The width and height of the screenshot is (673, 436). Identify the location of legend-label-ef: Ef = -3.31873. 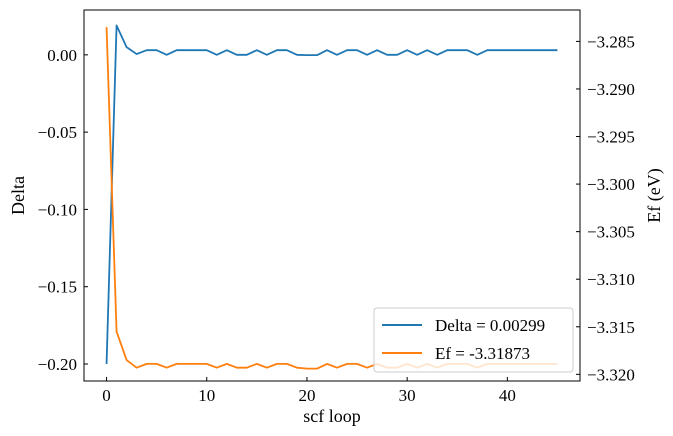
(482, 353).